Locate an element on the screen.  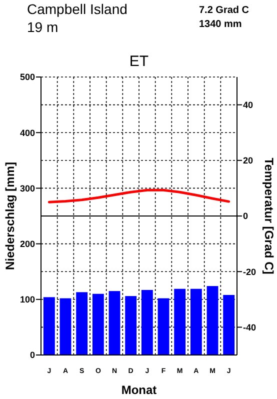
y2-tick-label: 40 is located at coordinates (248, 105).